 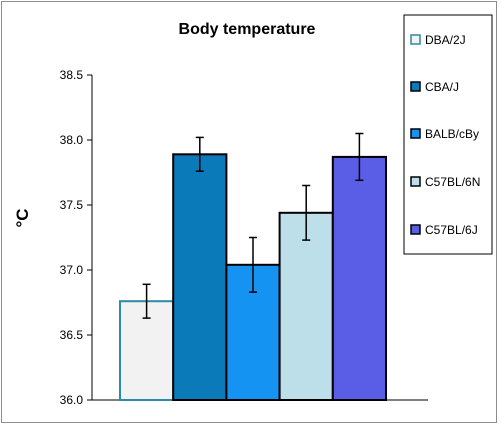 What do you see at coordinates (452, 134) in the screenshot?
I see `legend-label: BALB/cBy` at bounding box center [452, 134].